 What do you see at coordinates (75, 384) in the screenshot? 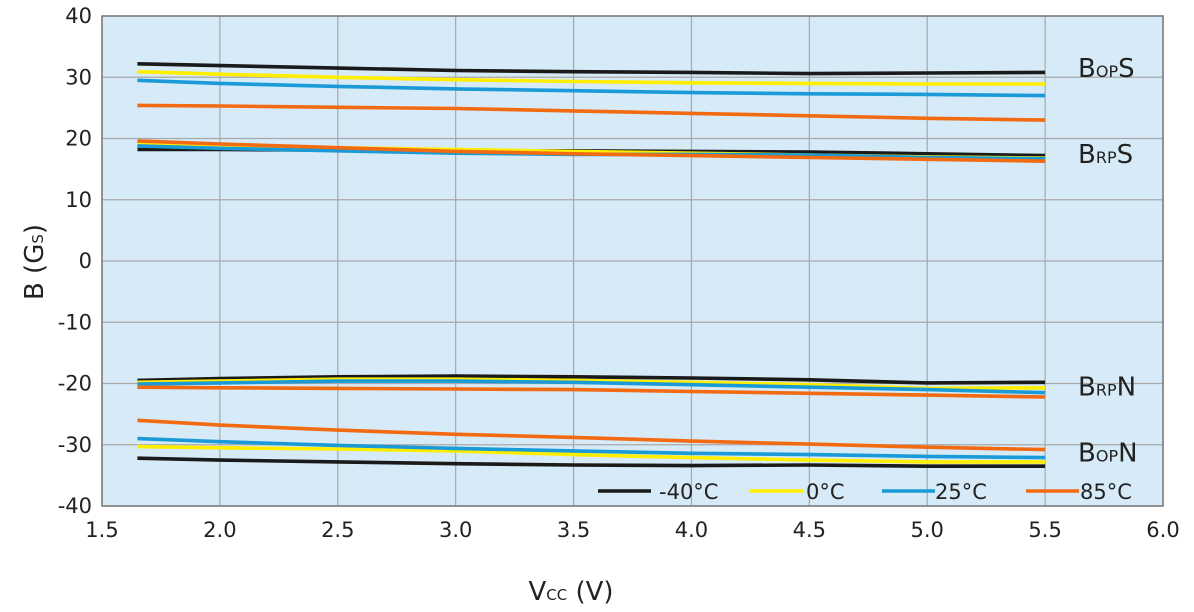
I see `y-tick-label: -20` at bounding box center [75, 384].